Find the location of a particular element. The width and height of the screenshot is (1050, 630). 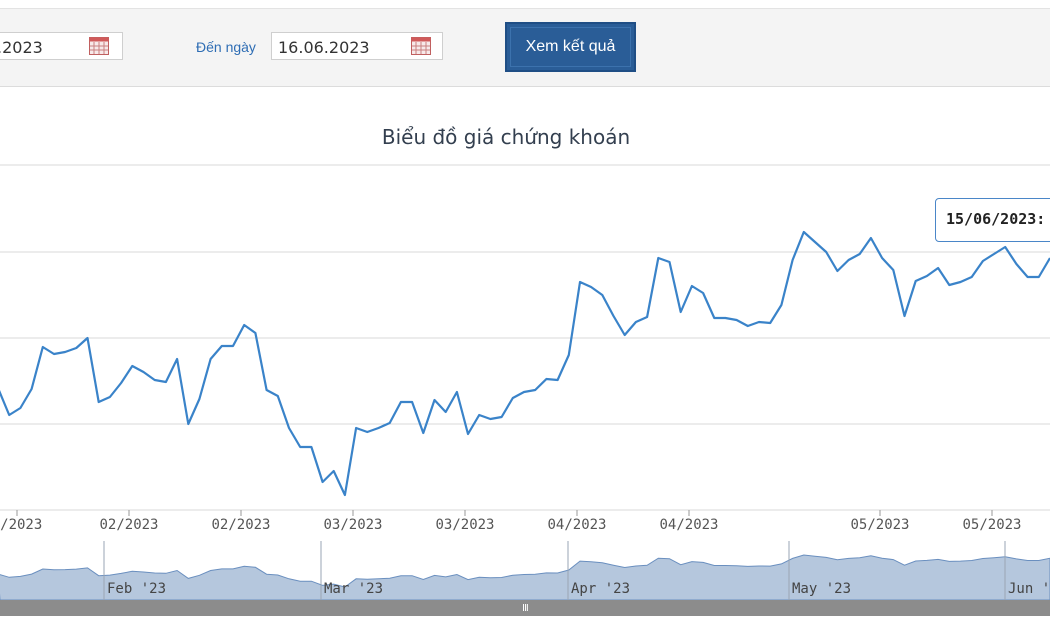

navigator-month-label: Apr '23 is located at coordinates (600, 589).